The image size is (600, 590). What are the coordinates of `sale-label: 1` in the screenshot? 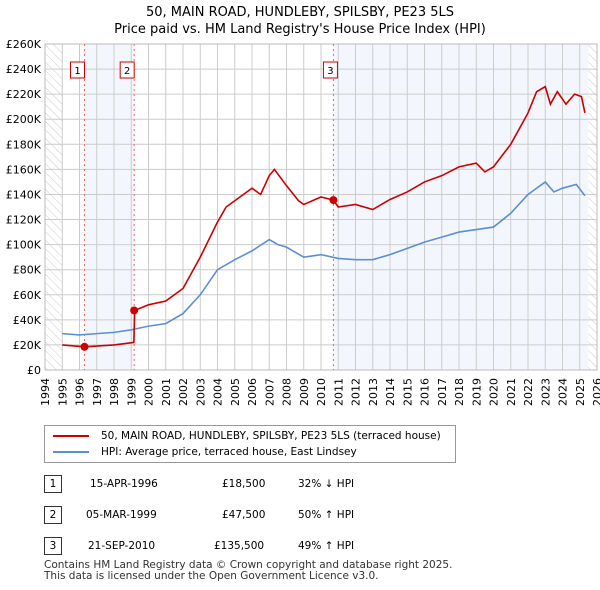 It's located at (77, 71).